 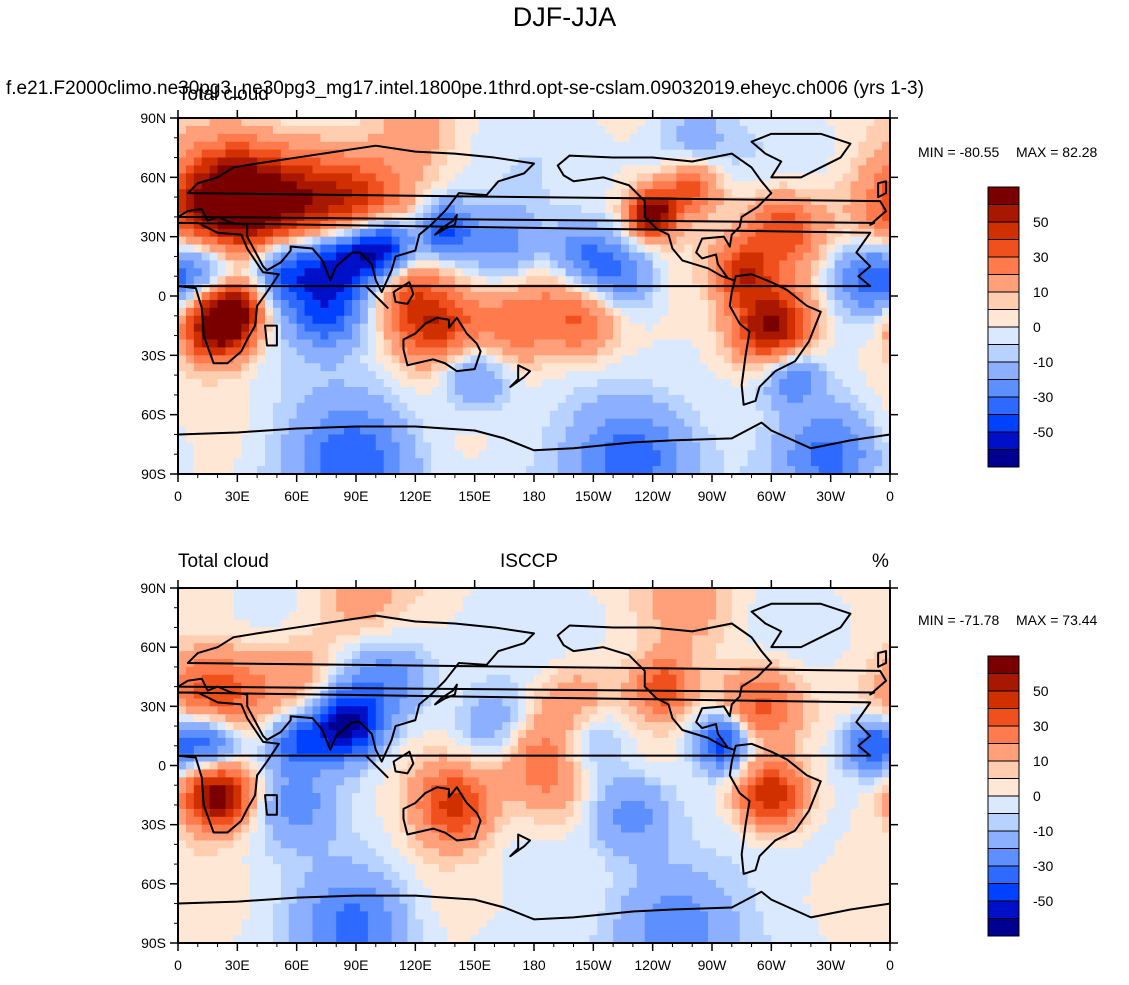 I want to click on x-tick-label: 0, so click(x=890, y=496).